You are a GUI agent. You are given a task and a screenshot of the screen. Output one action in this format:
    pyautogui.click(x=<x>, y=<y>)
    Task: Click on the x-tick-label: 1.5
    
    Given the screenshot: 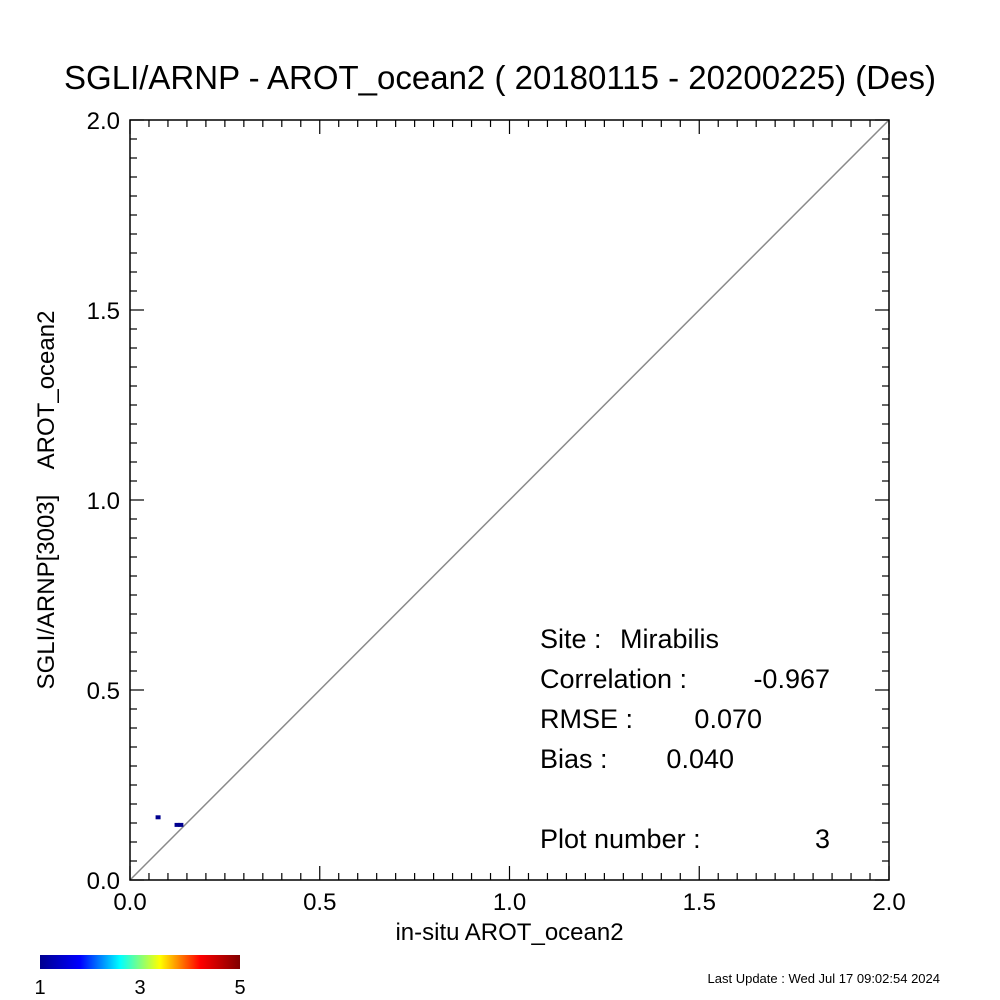 What is the action you would take?
    pyautogui.click(x=699, y=902)
    